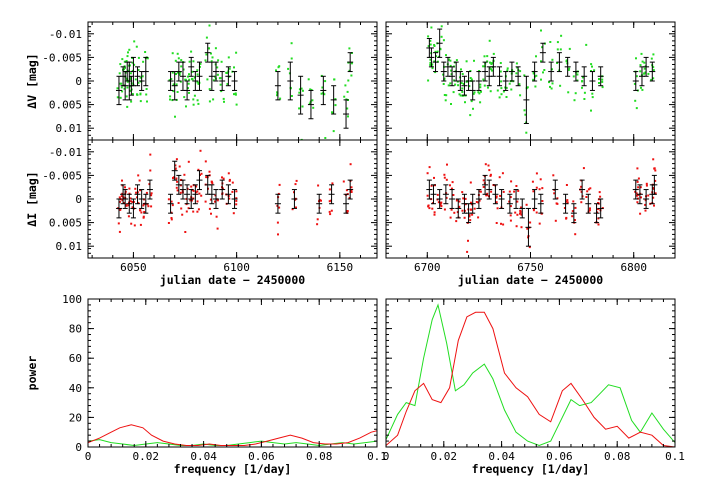  I want to click on x-tick-label: 6100, so click(236, 267).